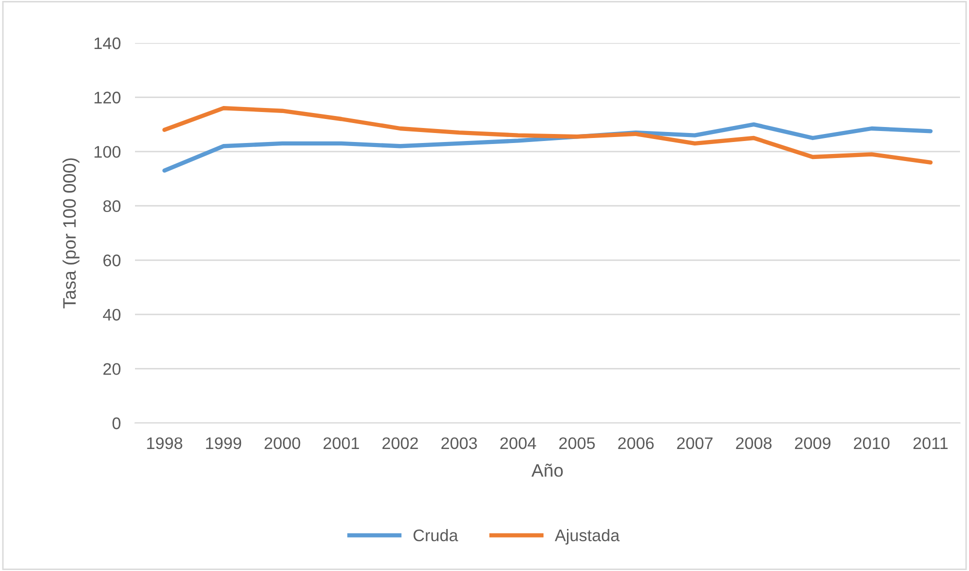 This screenshot has height=571, width=969. I want to click on x-tick-label: 2002, so click(400, 443).